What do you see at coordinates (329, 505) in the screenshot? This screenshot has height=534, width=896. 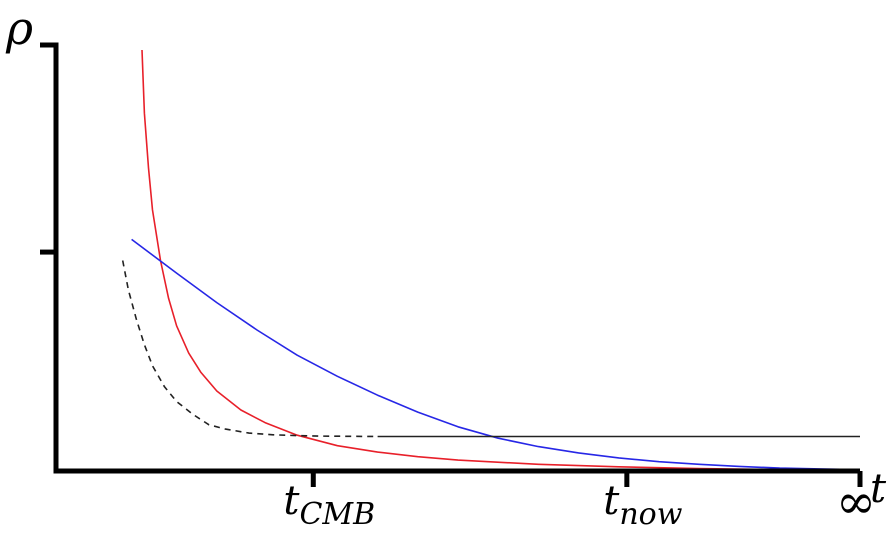 I see `x-tick-label-cmb: tCMB` at bounding box center [329, 505].